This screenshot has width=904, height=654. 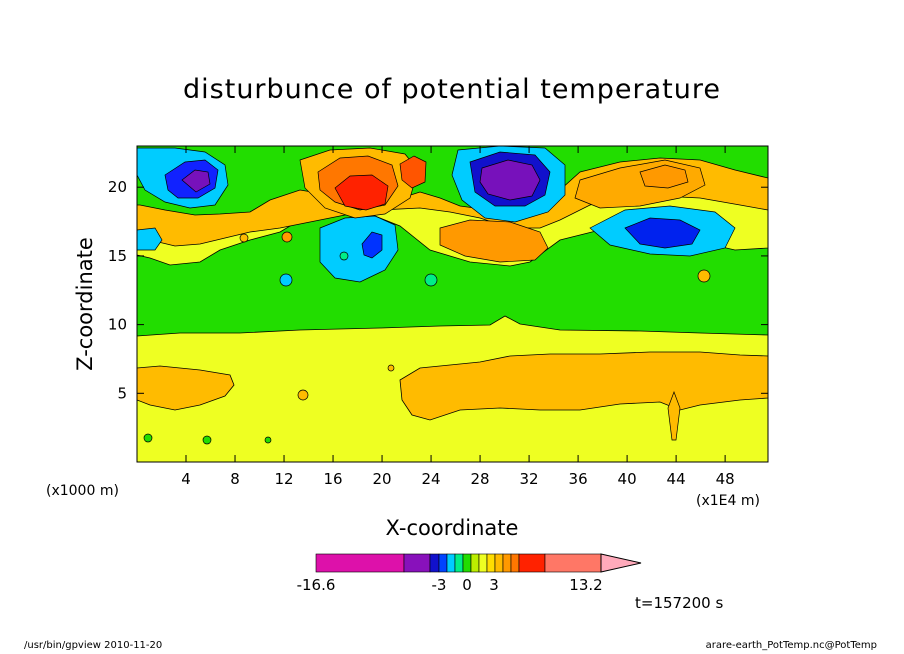 What do you see at coordinates (316, 585) in the screenshot?
I see `colorbar-label: -16.6` at bounding box center [316, 585].